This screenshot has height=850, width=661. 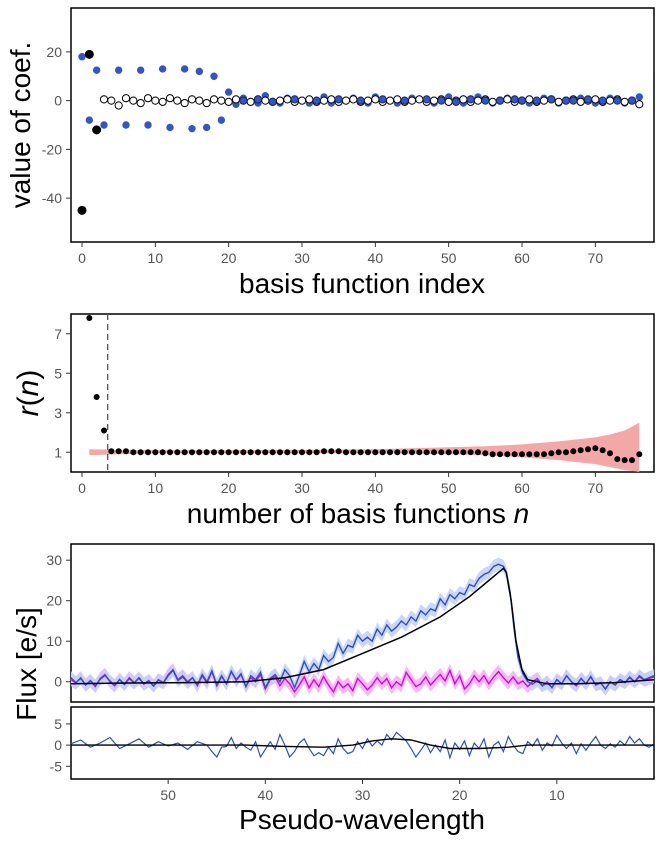 I want to click on residual-x-tick-label: 30, so click(x=363, y=795).